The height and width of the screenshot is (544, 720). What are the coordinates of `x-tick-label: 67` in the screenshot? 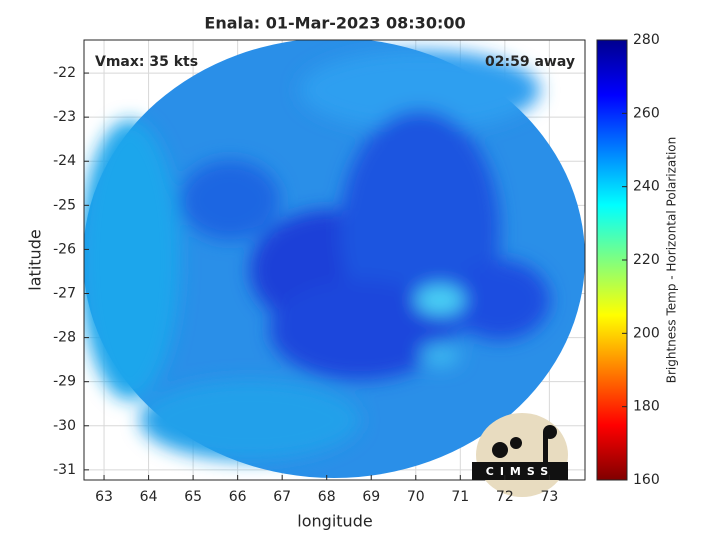 It's located at (282, 497).